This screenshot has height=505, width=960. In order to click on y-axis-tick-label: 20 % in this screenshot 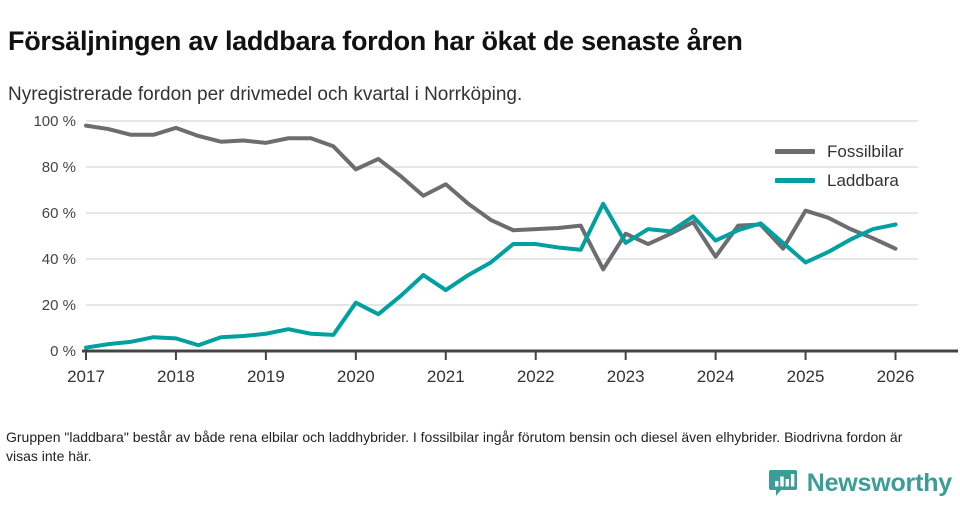, I will do `click(59, 305)`.